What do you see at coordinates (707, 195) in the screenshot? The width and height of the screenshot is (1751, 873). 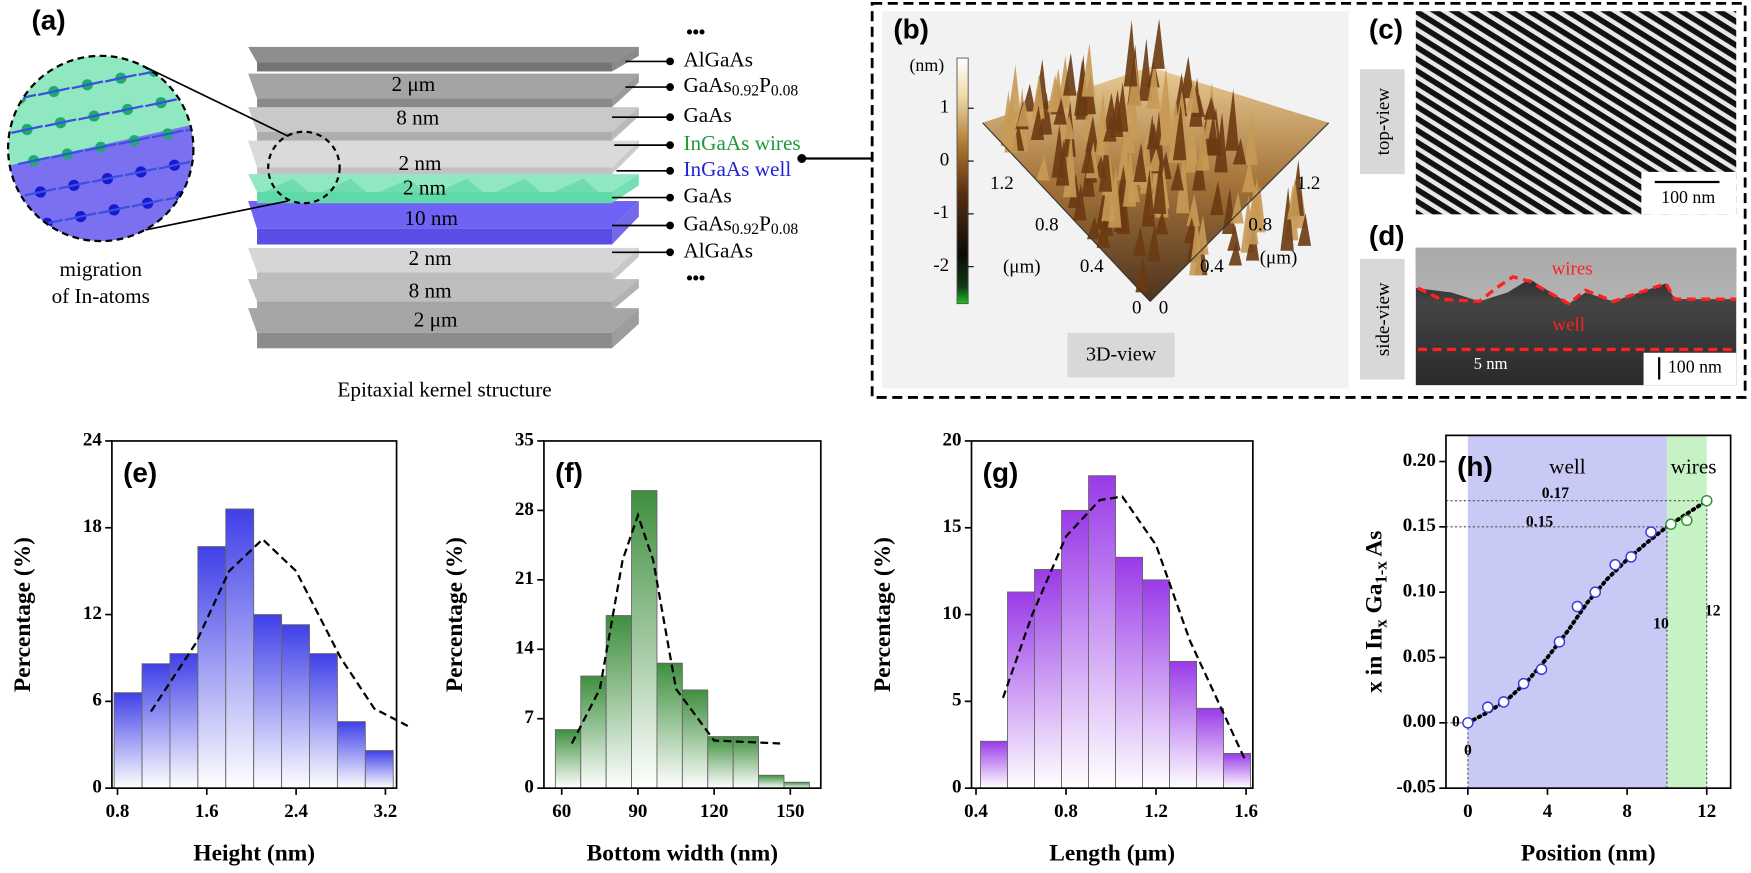 I see `layer-label: GaAs` at bounding box center [707, 195].